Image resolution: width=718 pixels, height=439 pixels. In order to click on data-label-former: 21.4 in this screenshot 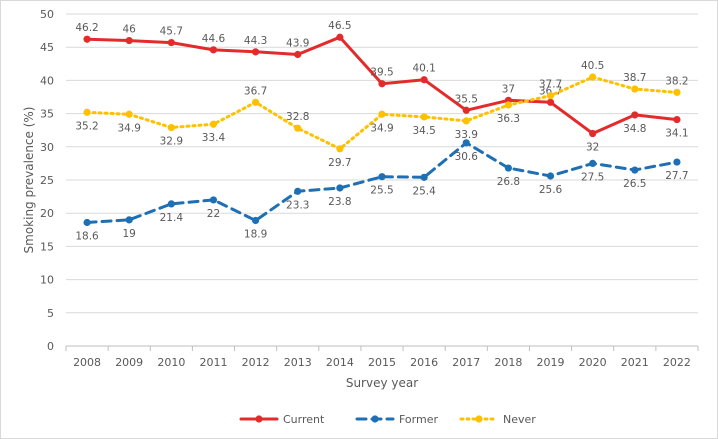, I will do `click(172, 218)`.